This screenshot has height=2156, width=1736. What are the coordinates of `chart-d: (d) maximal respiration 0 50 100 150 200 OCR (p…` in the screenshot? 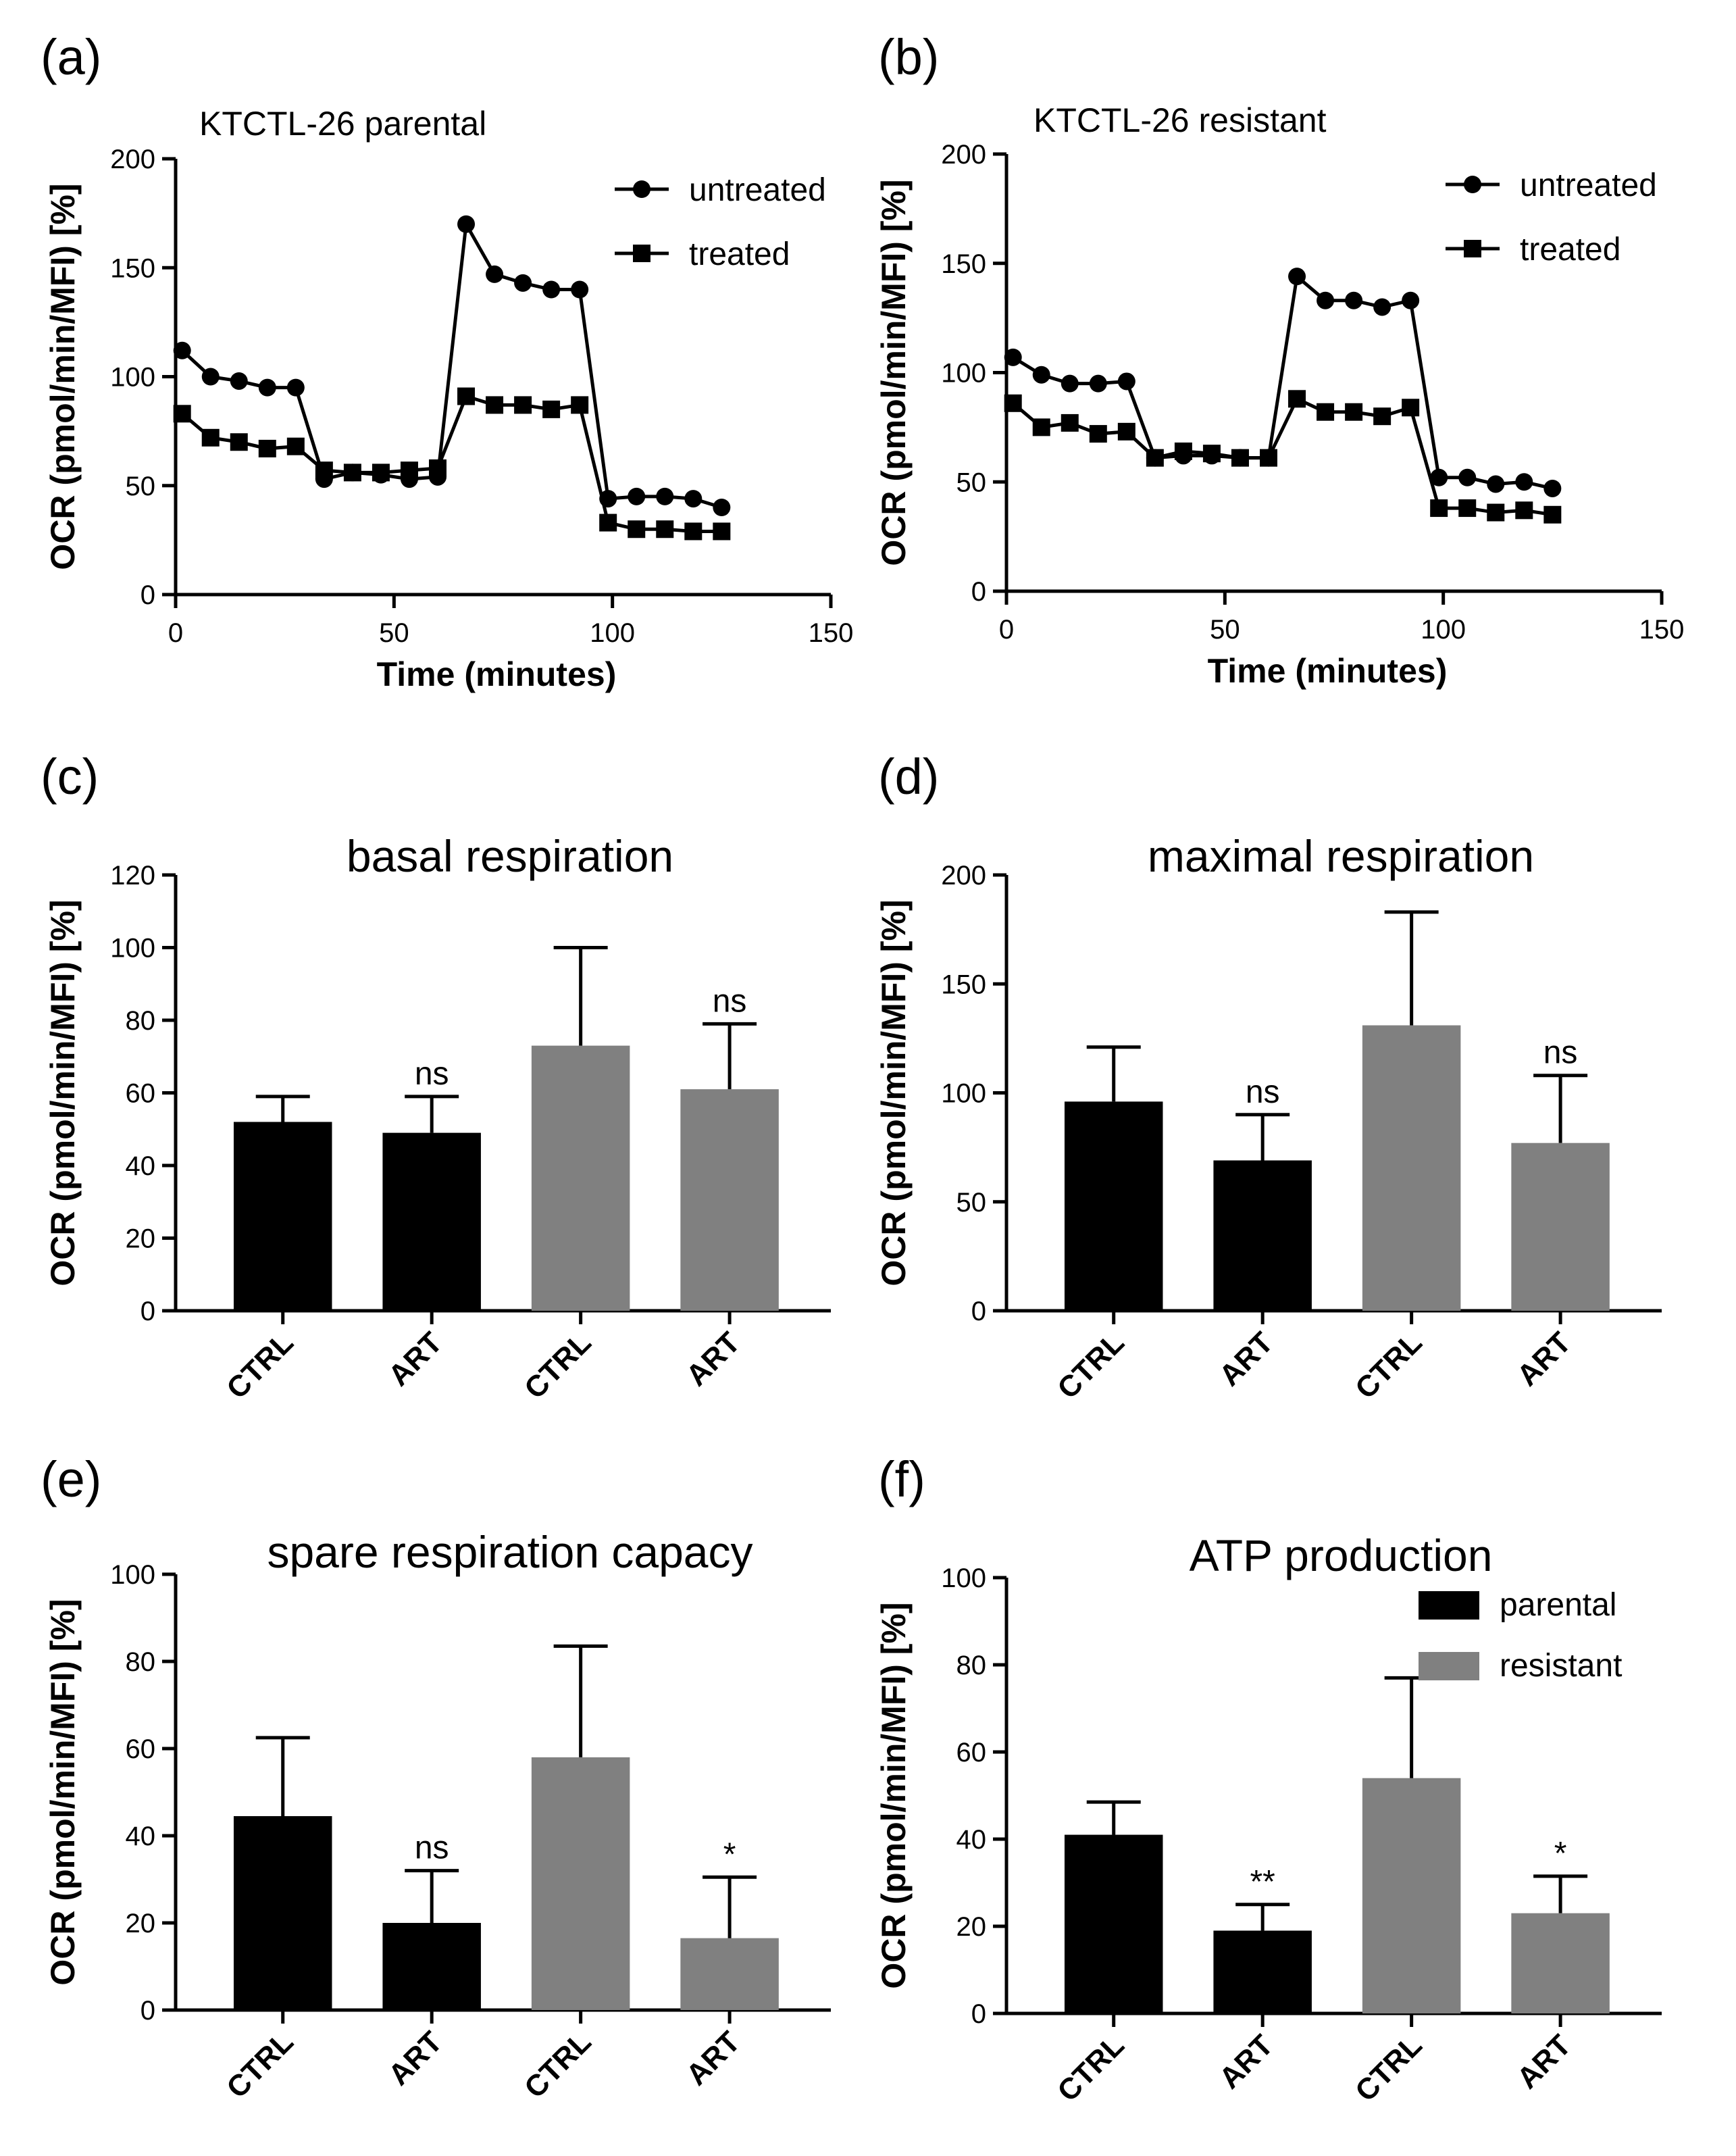 It's located at (1268, 1077).